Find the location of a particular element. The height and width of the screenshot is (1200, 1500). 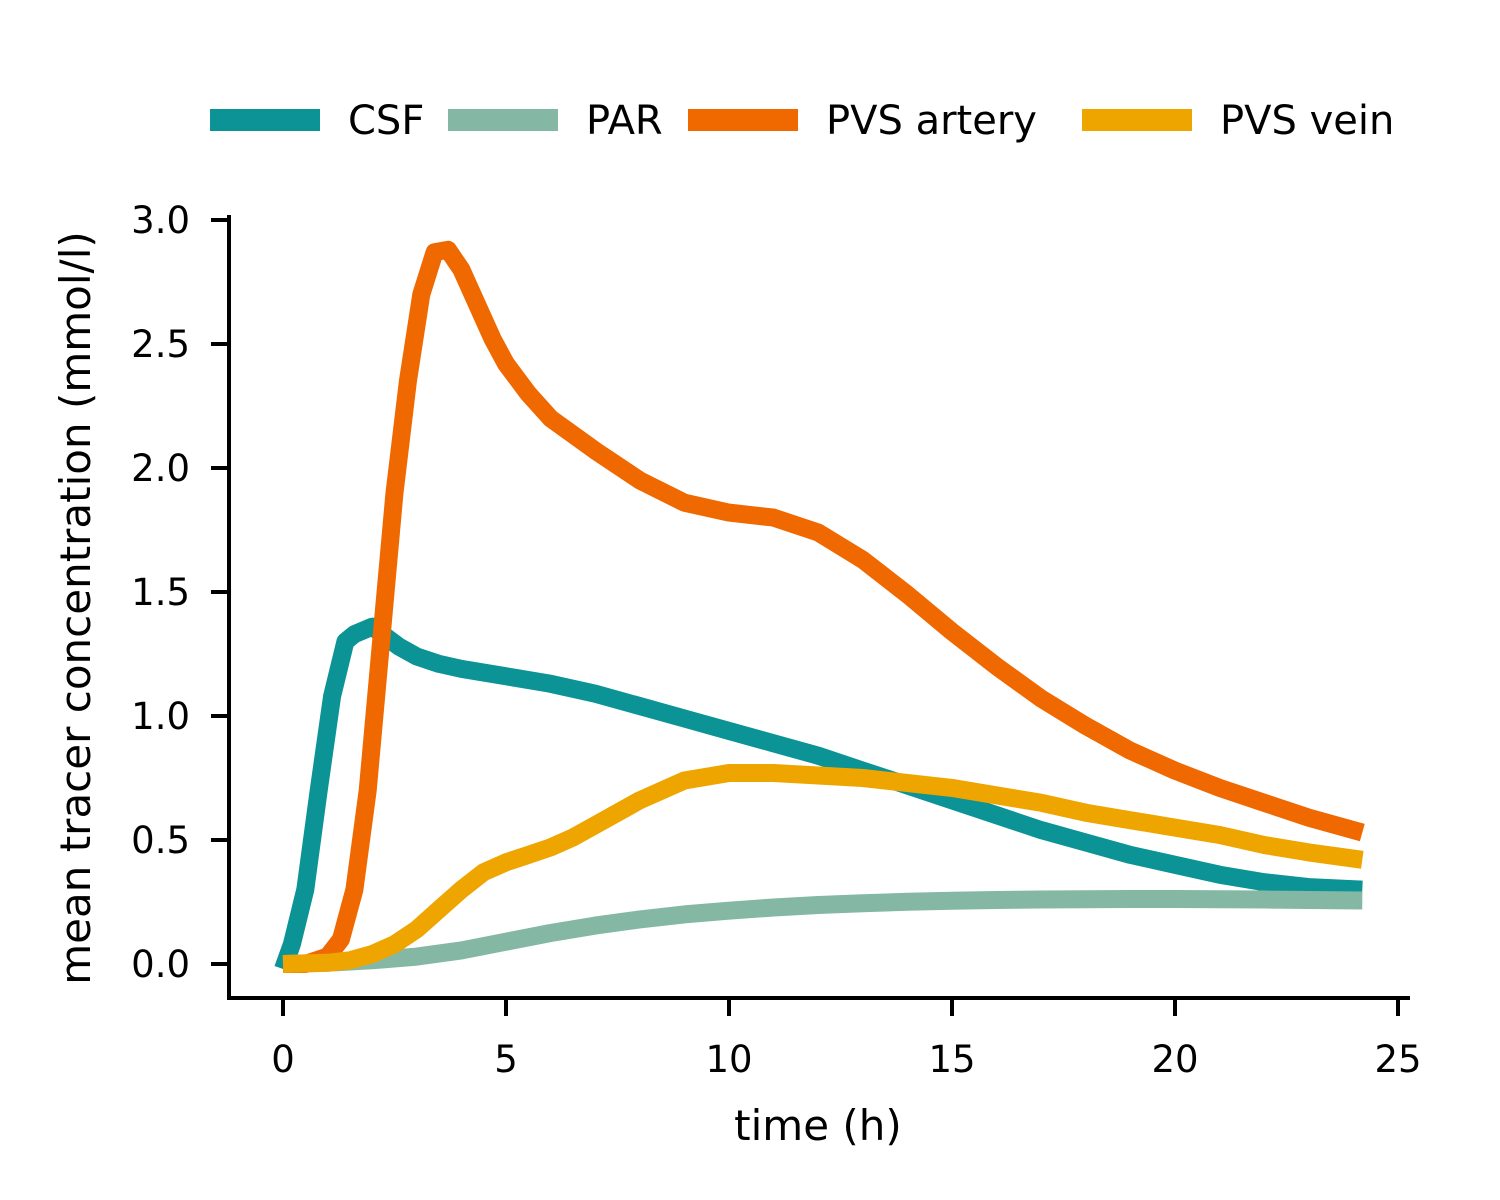

x-axis-title: time (h) is located at coordinates (818, 1125).